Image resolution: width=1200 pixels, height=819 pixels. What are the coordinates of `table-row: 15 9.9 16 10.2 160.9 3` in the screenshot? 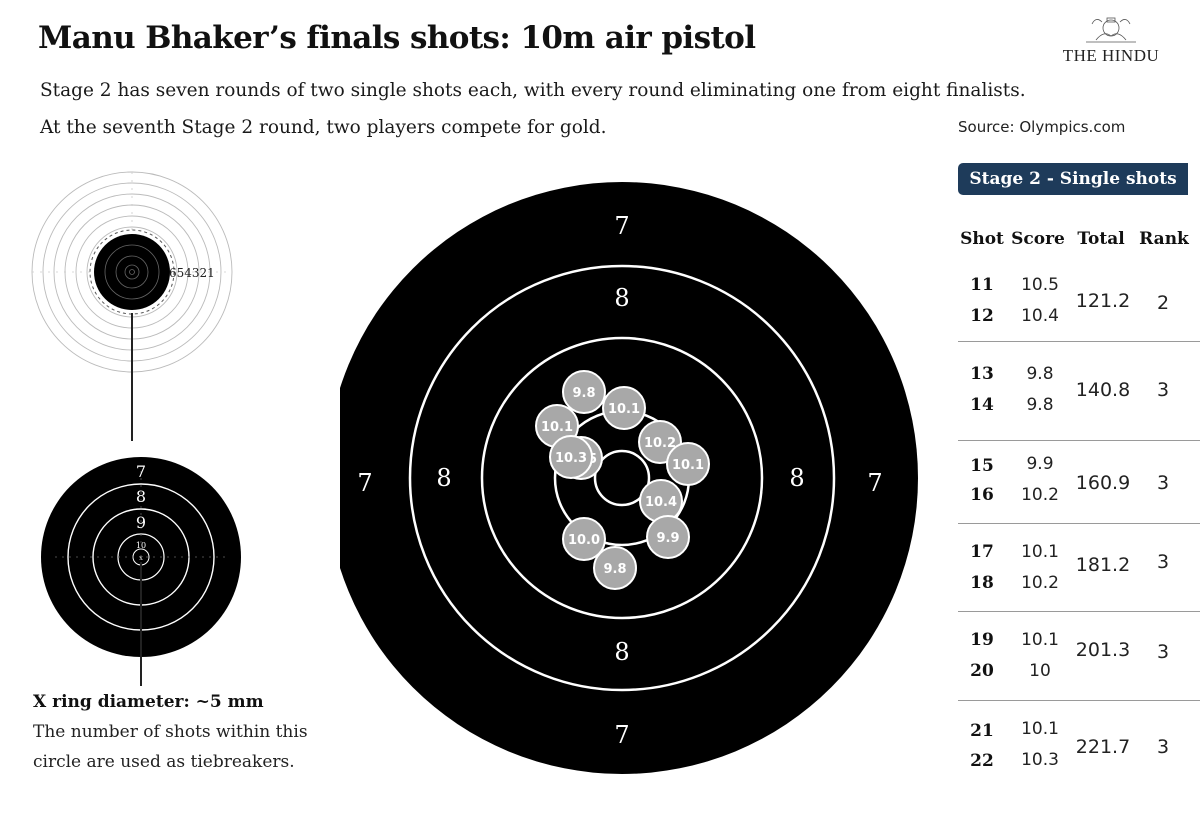 It's located at (1079, 504).